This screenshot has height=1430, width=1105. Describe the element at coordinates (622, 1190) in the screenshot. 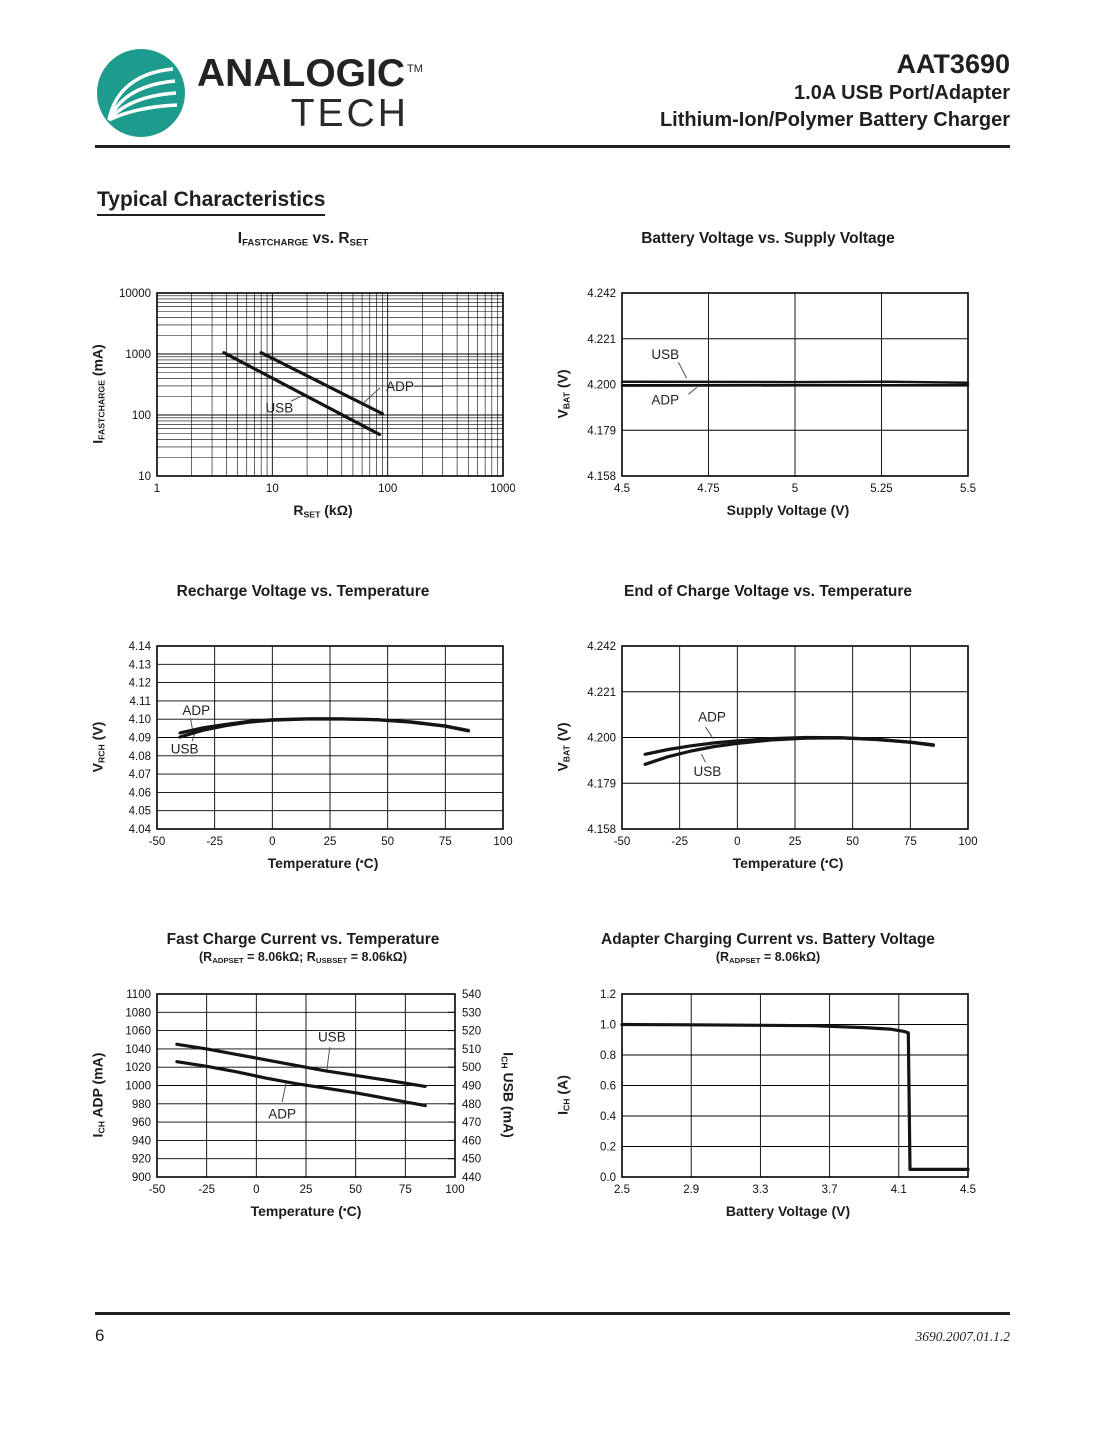

I see `x-tick-label: 2.5` at that location.